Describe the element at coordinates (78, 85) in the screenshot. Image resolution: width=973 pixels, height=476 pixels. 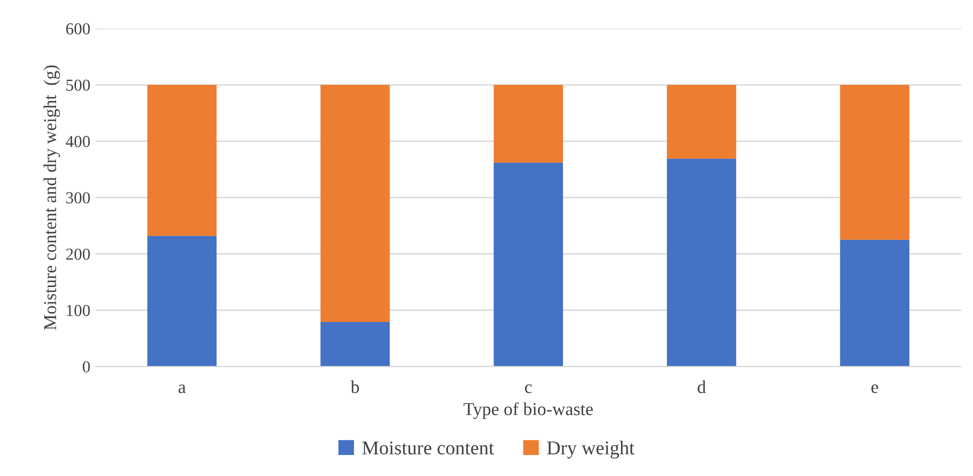
I see `y-tick-label: 500` at that location.